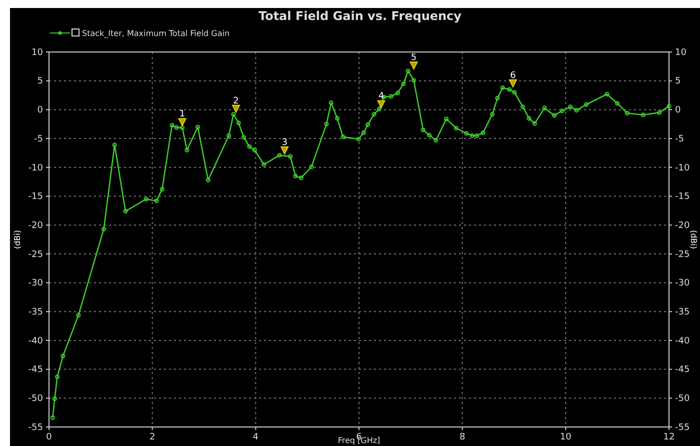 Image resolution: width=700 pixels, height=446 pixels. What do you see at coordinates (152, 437) in the screenshot?
I see `x-tick-label: 2` at bounding box center [152, 437].